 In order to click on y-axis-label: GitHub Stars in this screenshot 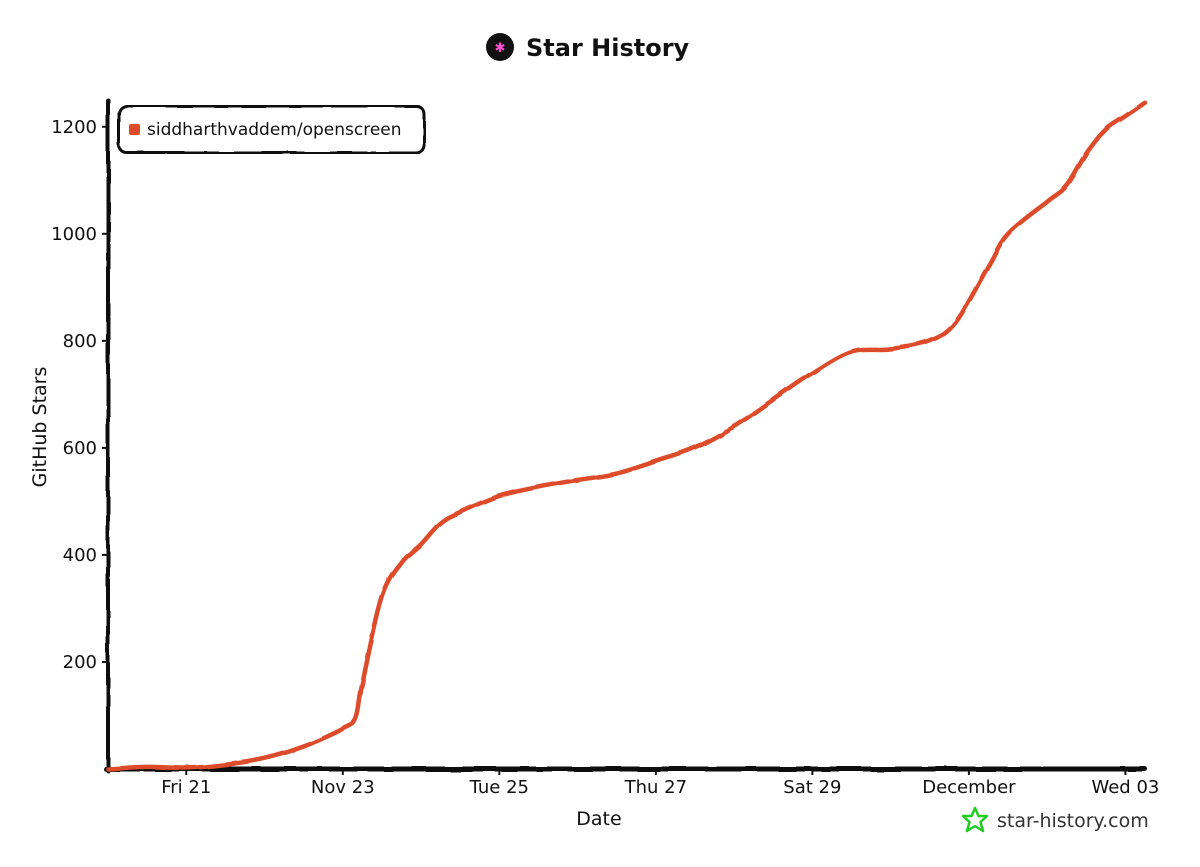, I will do `click(40, 427)`.